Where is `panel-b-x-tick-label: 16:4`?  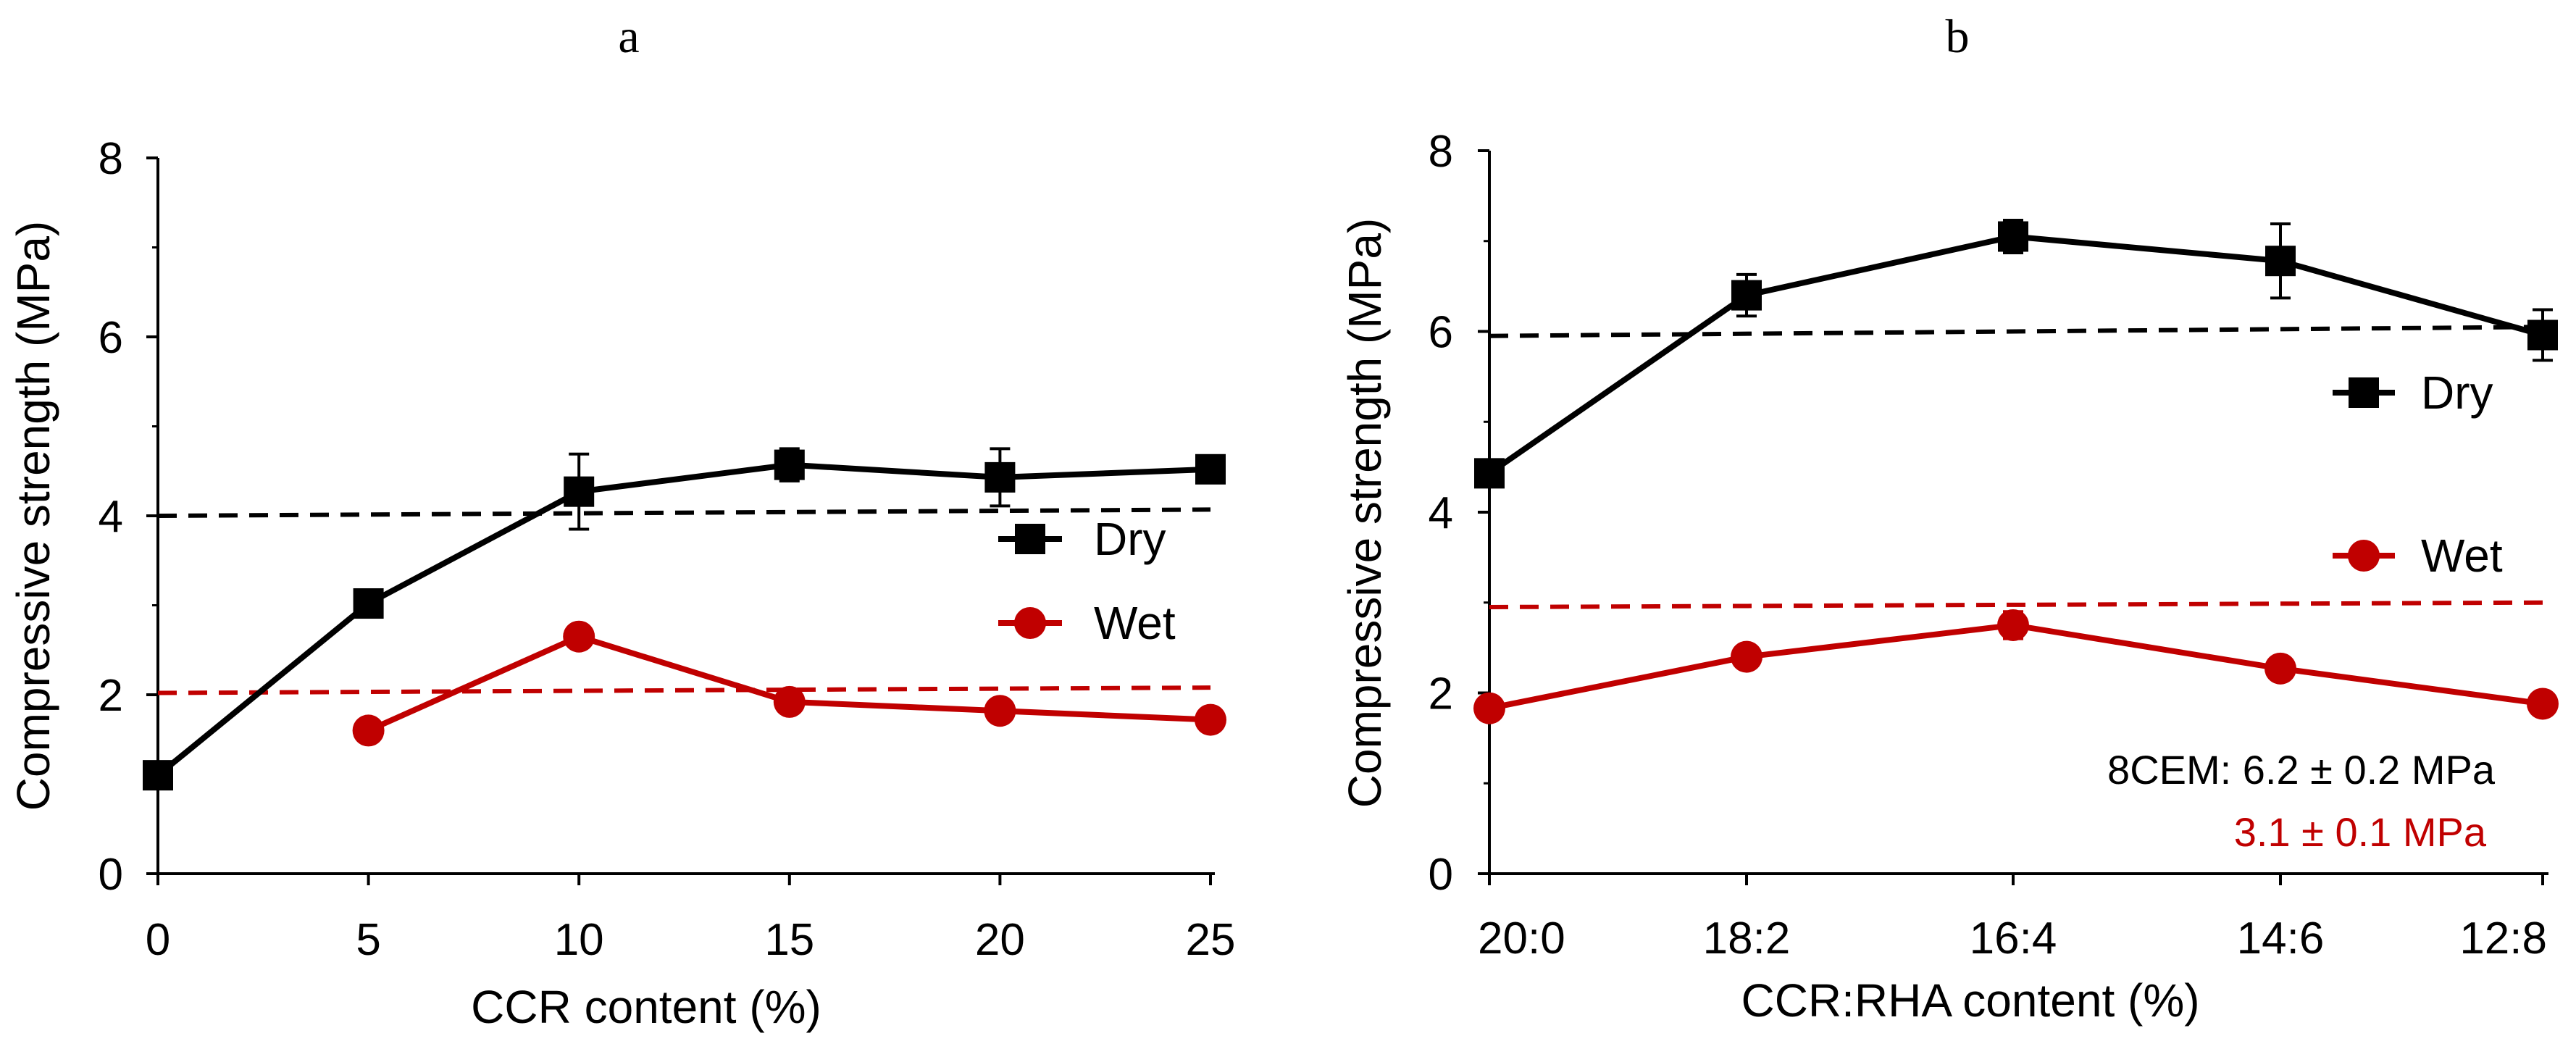 panel-b-x-tick-label: 16:4 is located at coordinates (2013, 939).